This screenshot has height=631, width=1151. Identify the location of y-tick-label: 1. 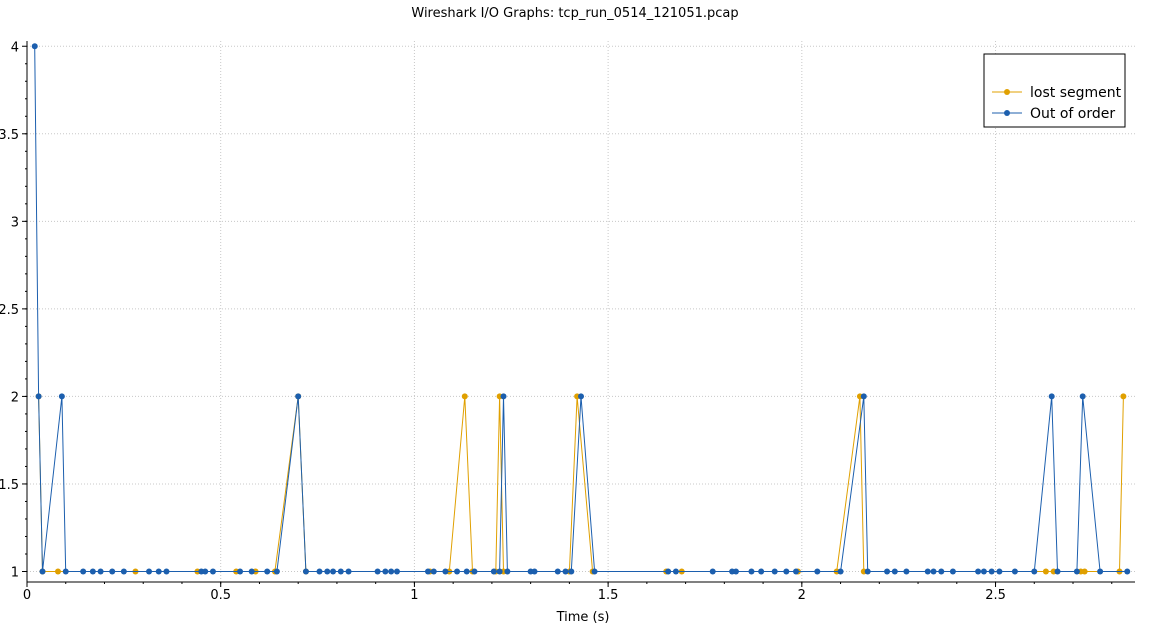
(15, 572).